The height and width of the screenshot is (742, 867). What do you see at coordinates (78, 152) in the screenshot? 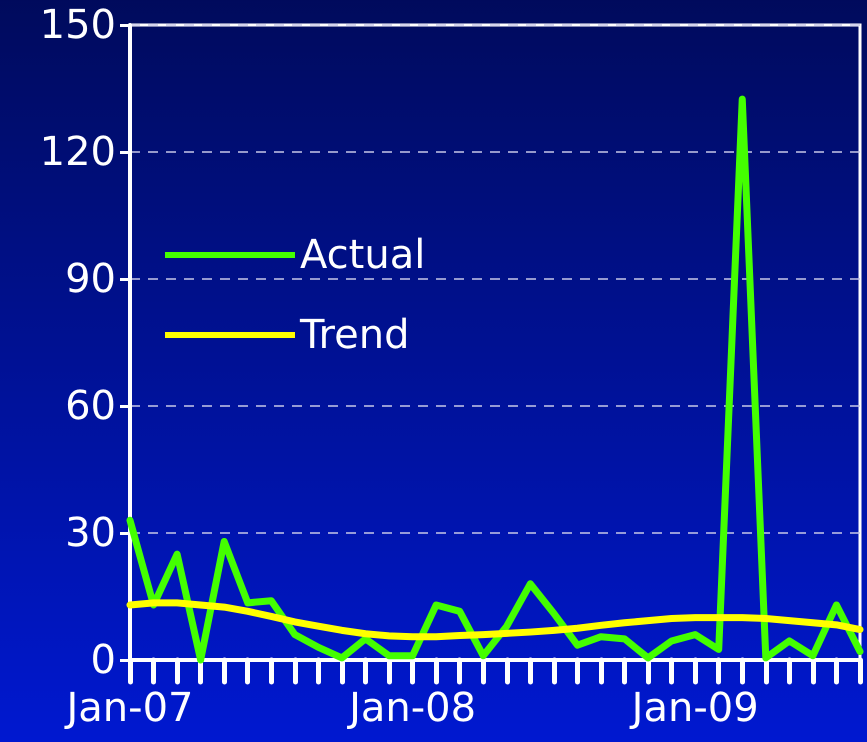
I see `y-tick-label: 120` at bounding box center [78, 152].